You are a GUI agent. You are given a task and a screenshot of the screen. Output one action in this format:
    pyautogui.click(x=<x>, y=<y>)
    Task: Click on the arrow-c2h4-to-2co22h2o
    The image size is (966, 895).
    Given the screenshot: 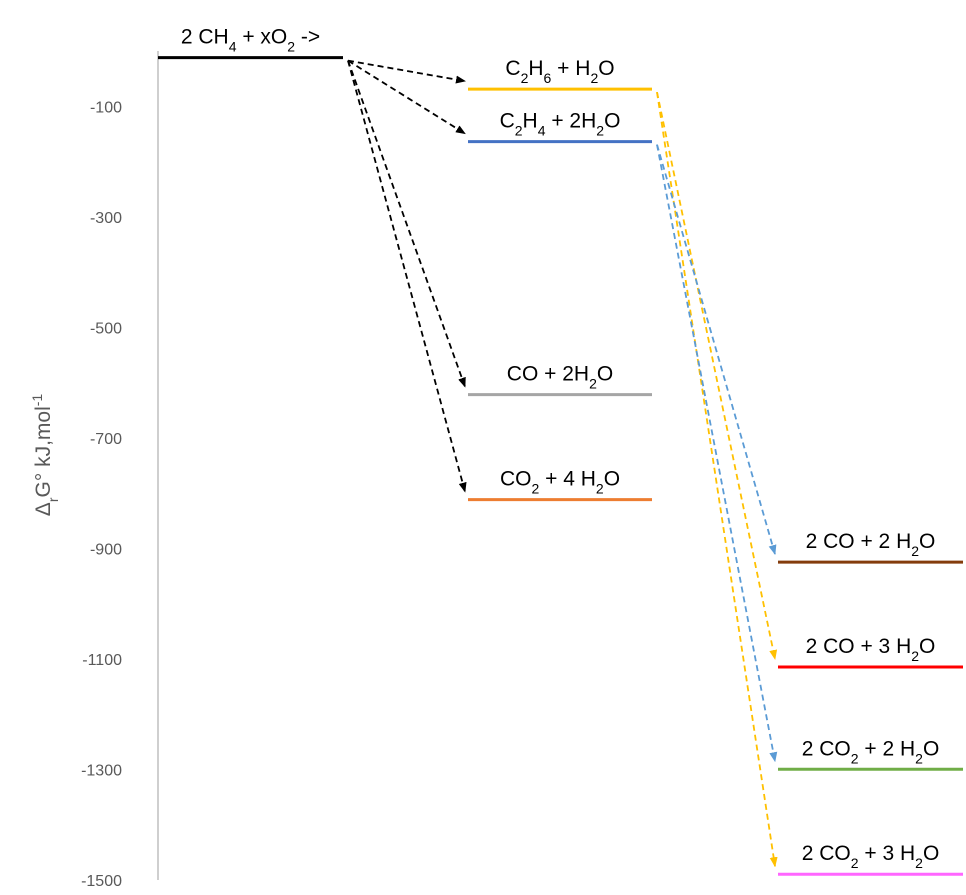 What is the action you would take?
    pyautogui.click(x=717, y=453)
    